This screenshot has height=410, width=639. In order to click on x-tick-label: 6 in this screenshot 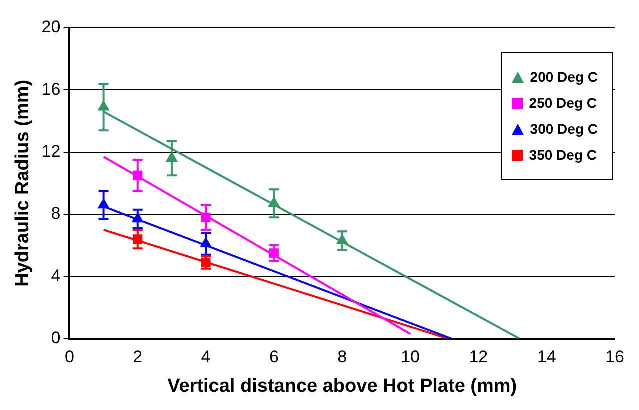, I will do `click(274, 357)`.